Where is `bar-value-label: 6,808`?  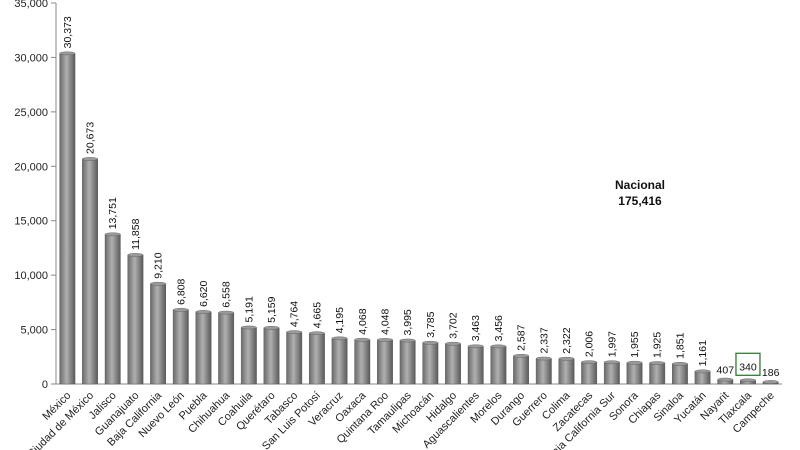
bar-value-label: 6,808 is located at coordinates (181, 291).